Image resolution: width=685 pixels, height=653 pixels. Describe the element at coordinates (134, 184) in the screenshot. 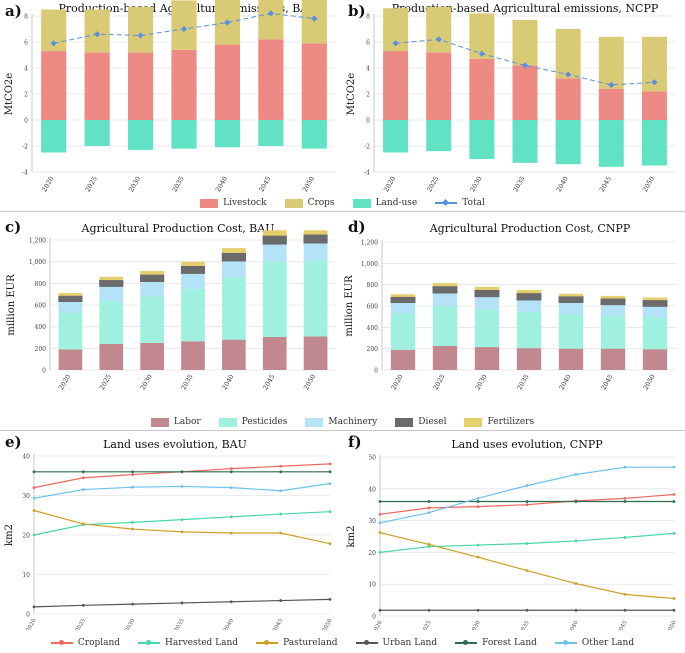

I see `chart-a-xtick-label: 2030` at that location.